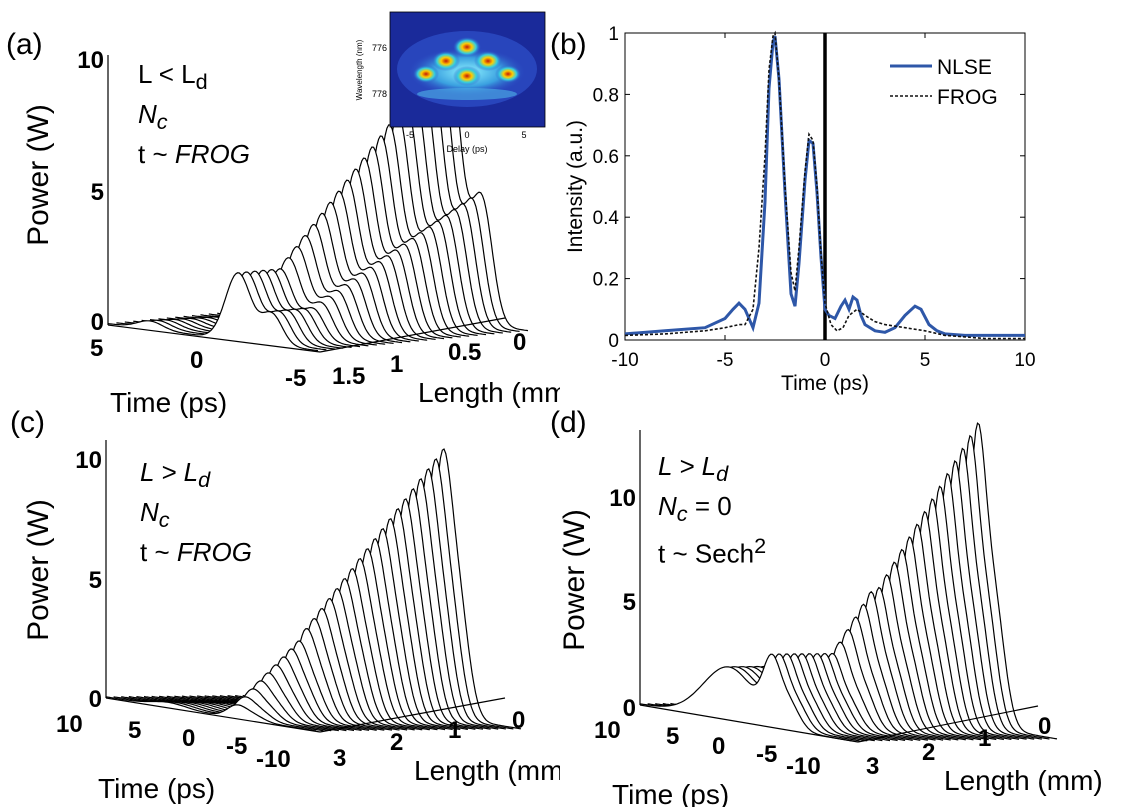  Describe the element at coordinates (196, 512) in the screenshot. I see `panel-c-annotation: L > Ld Nc t ~ FROG` at that location.